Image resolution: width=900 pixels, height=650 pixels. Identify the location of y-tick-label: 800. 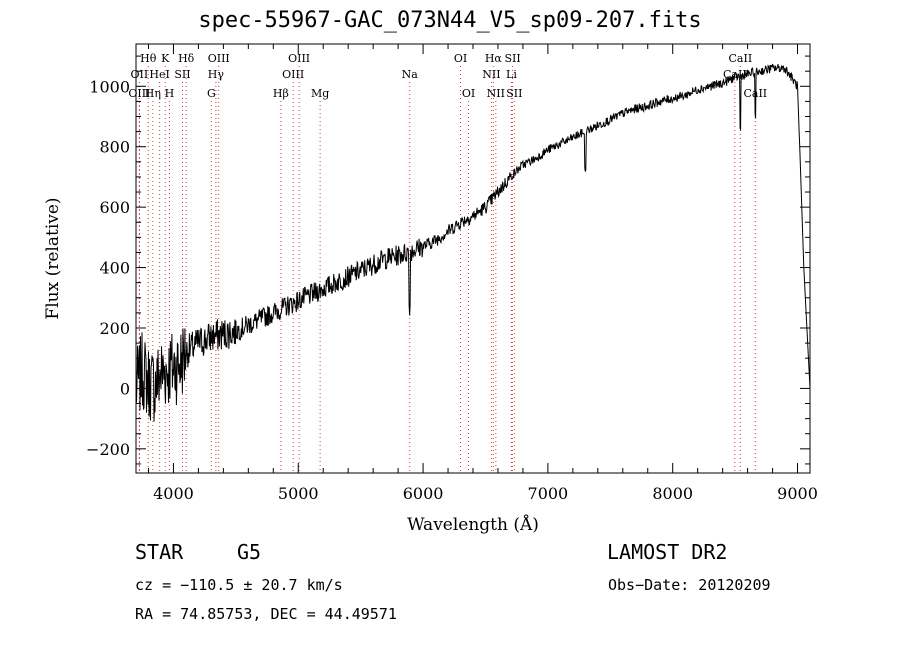
(114, 147).